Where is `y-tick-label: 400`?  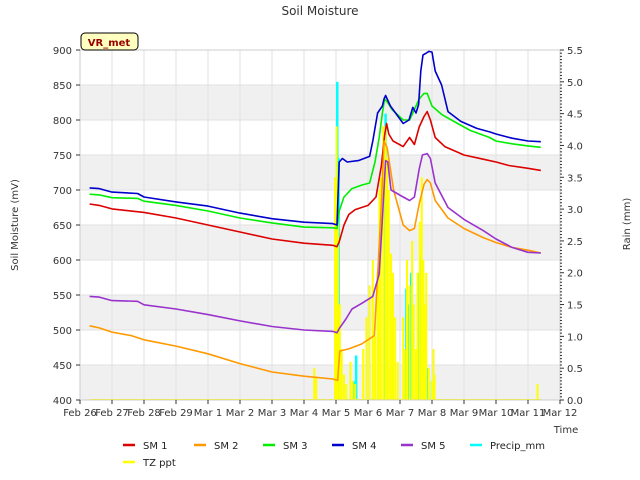
y-tick-label: 400 is located at coordinates (62, 401).